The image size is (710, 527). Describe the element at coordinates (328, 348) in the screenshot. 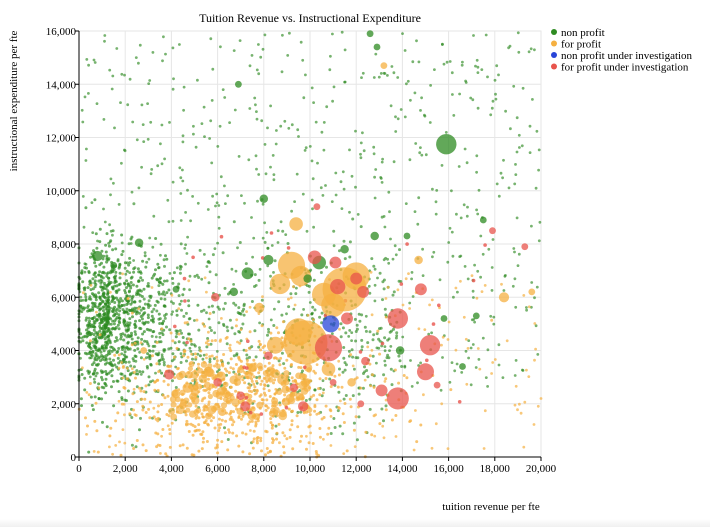

I see `data-point-for-profit-investigation` at that location.